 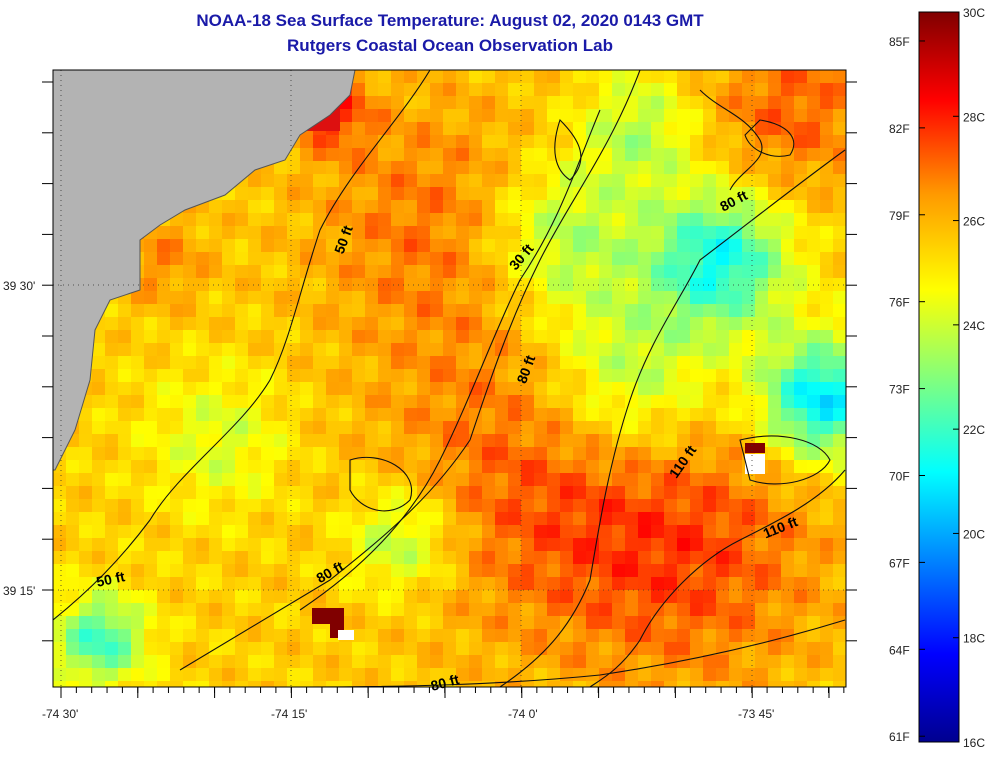 I want to click on contour-label: 80 ft, so click(x=445, y=682).